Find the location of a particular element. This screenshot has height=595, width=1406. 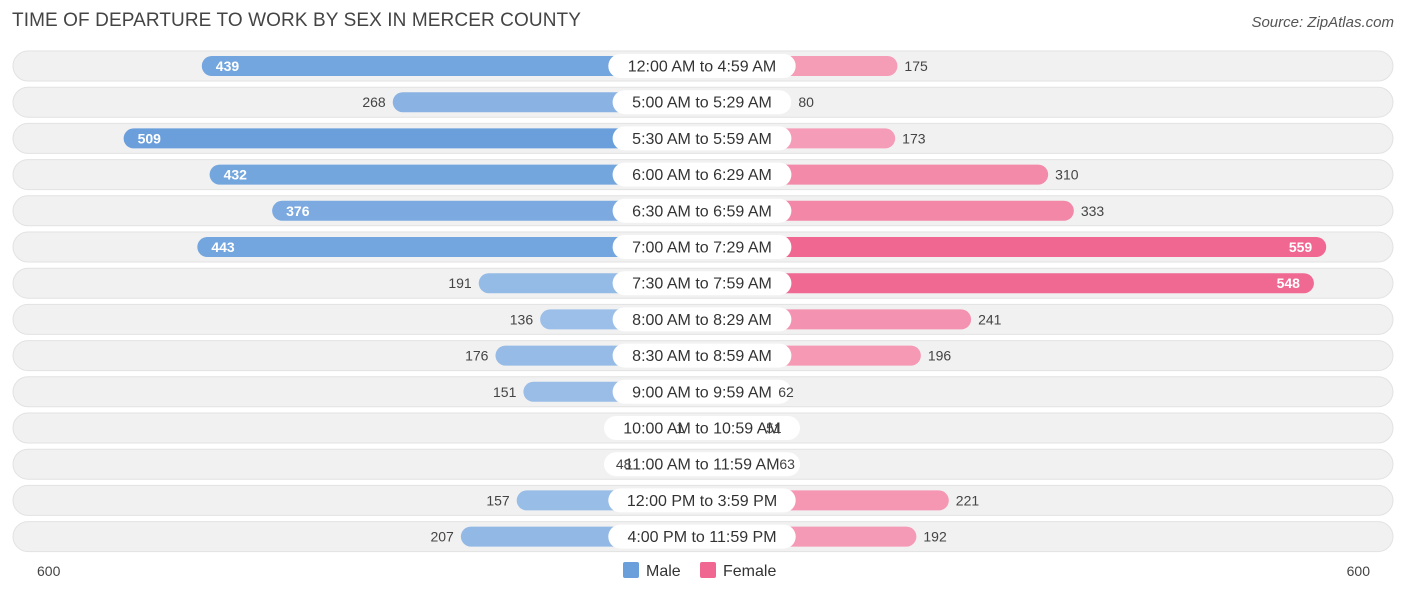

category-label: 5:00 AM to 5:29 AM is located at coordinates (702, 103).